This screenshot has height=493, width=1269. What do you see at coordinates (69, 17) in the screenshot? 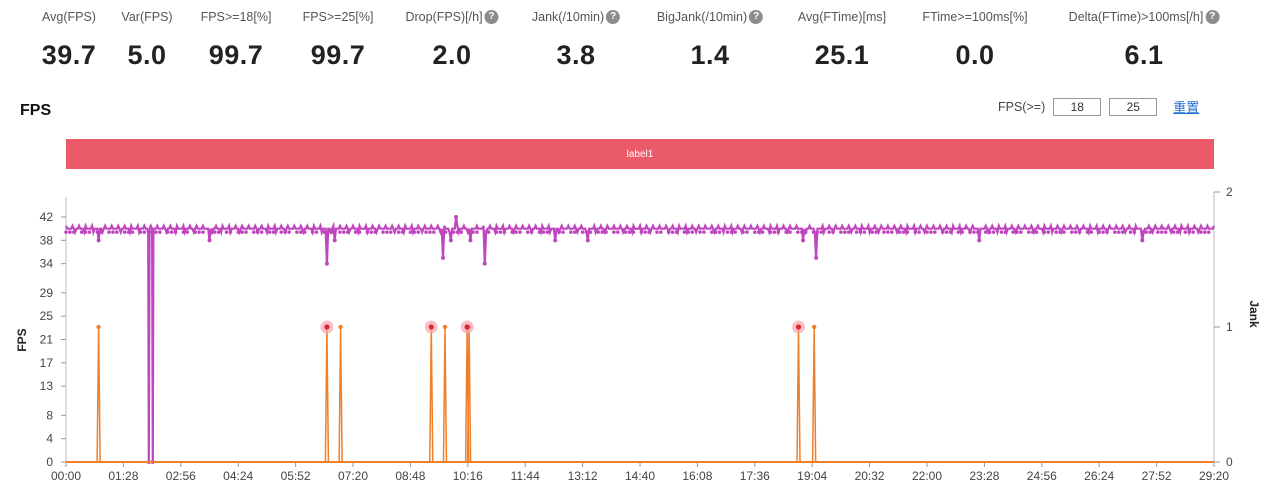
I see `stat-label-text: Avg(FPS)` at bounding box center [69, 17].